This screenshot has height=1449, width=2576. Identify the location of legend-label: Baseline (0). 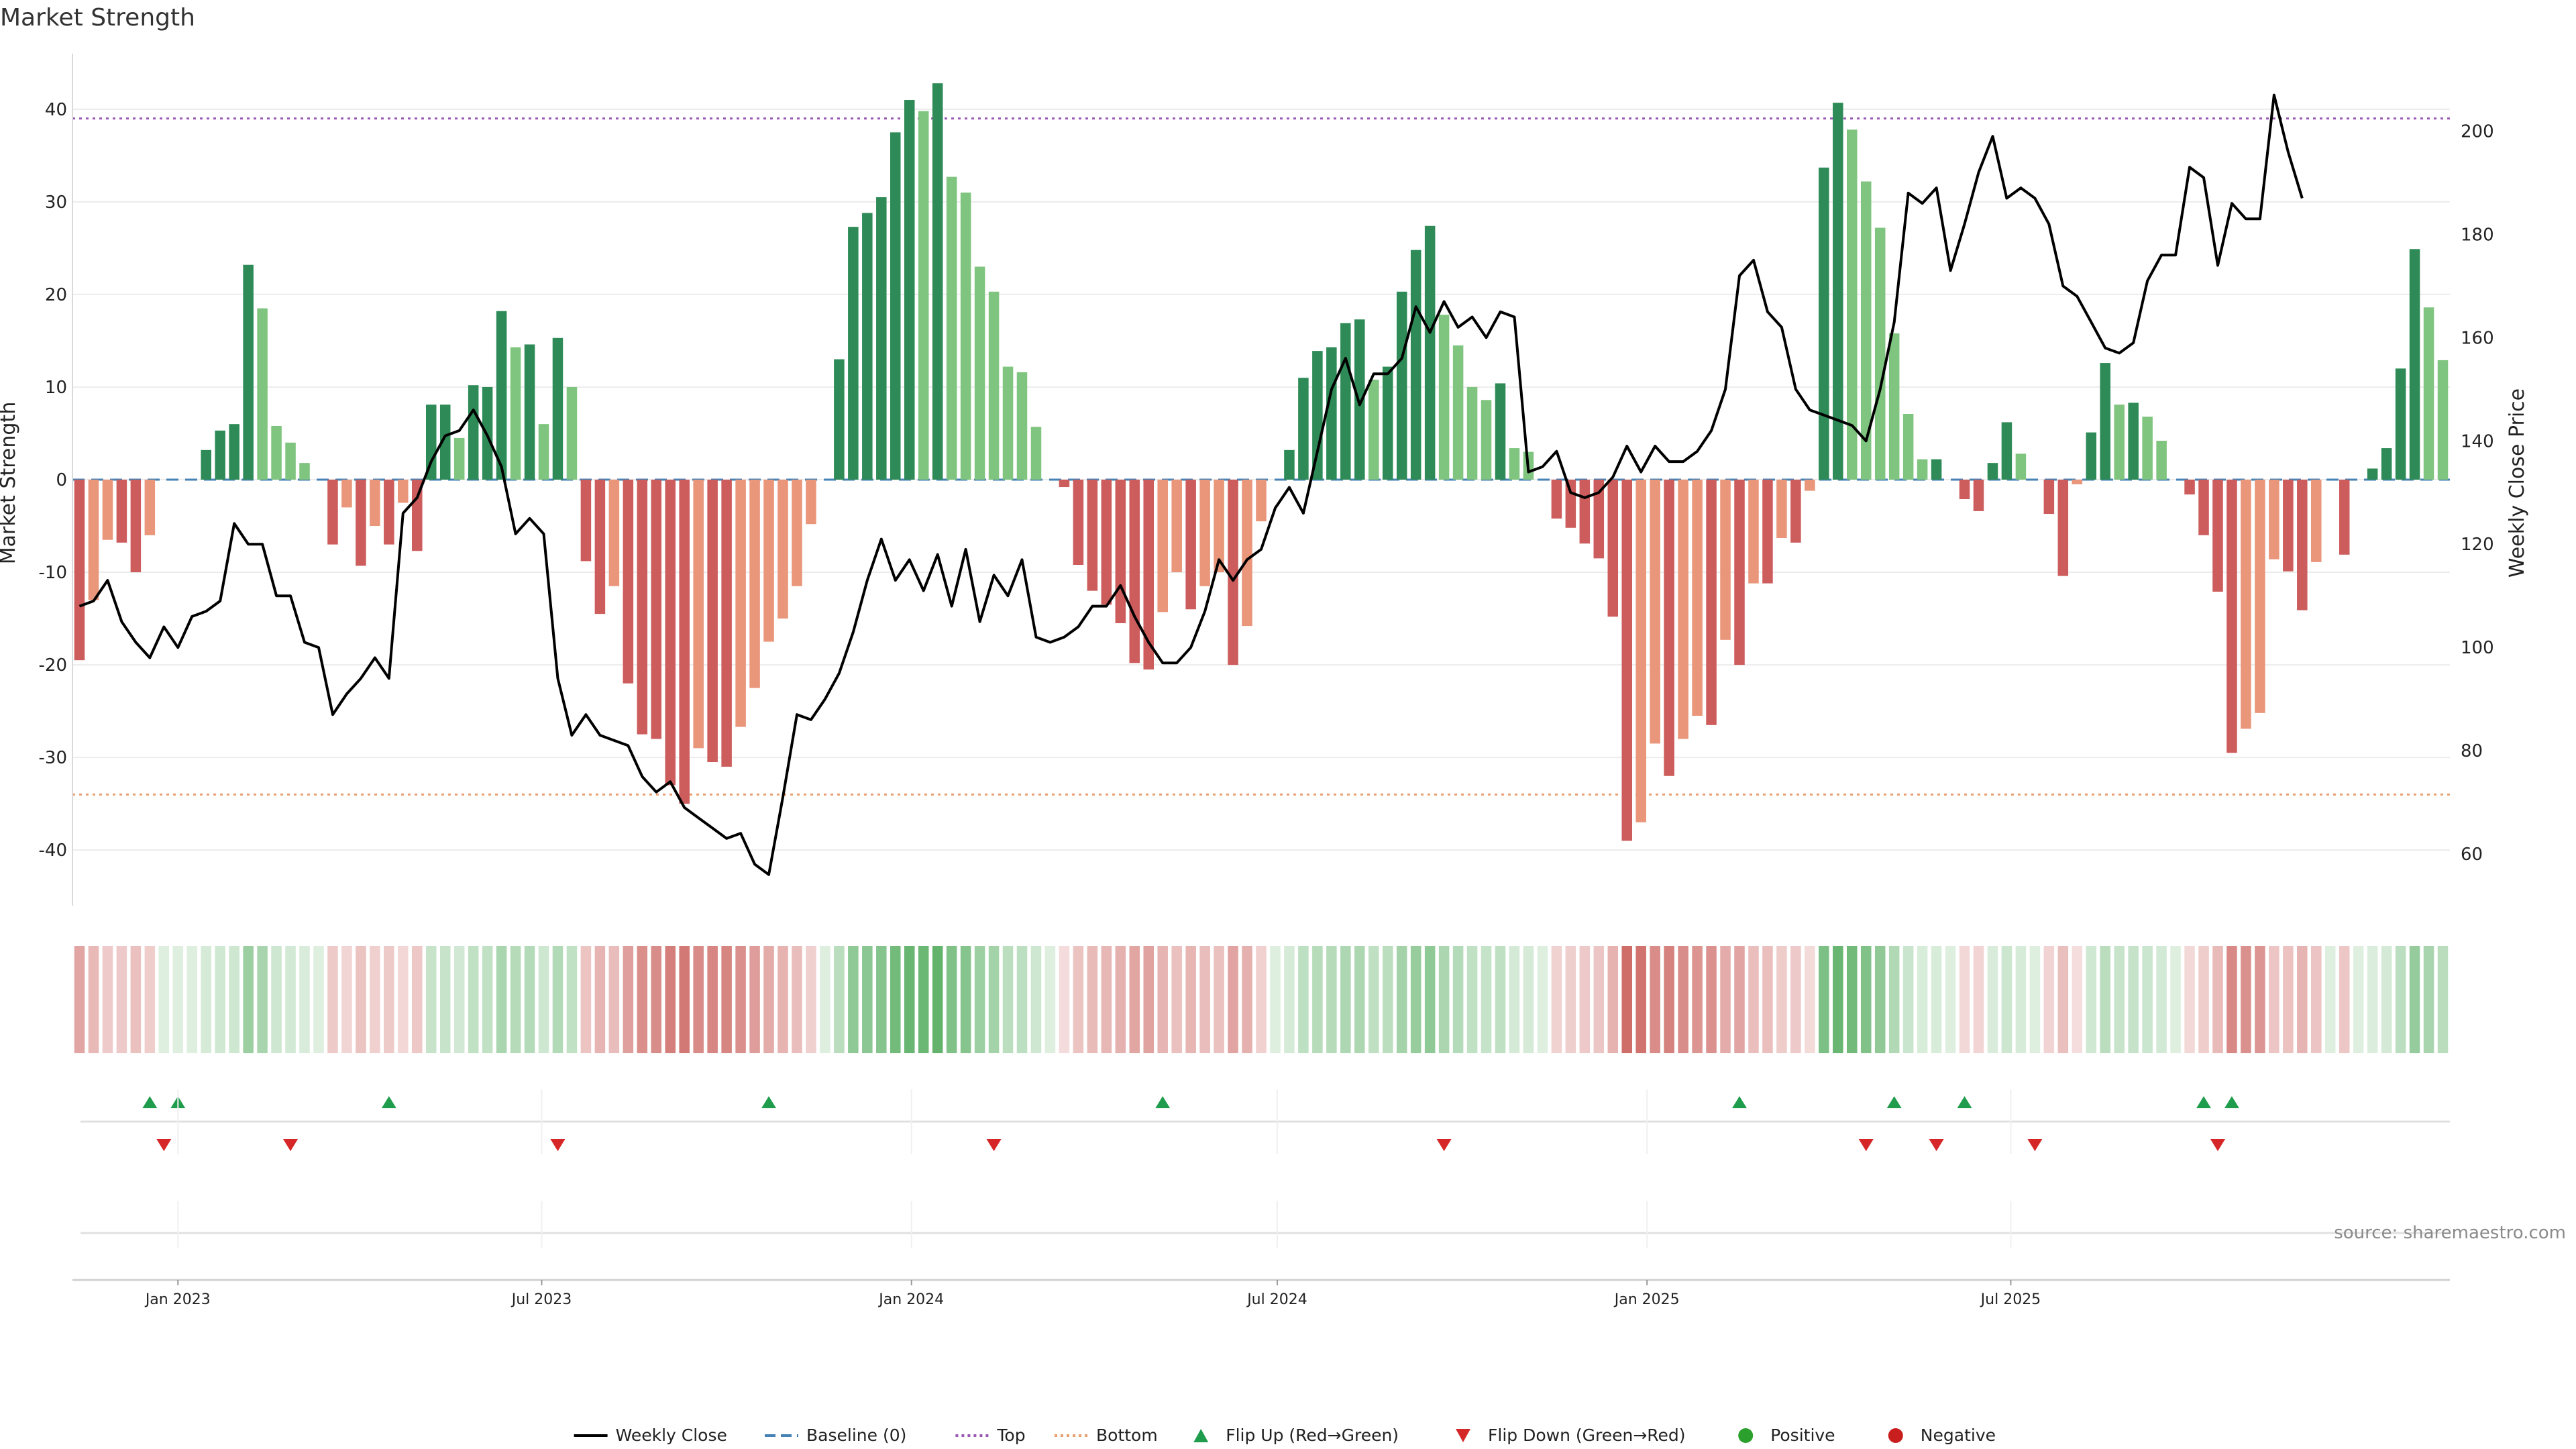
(856, 1435).